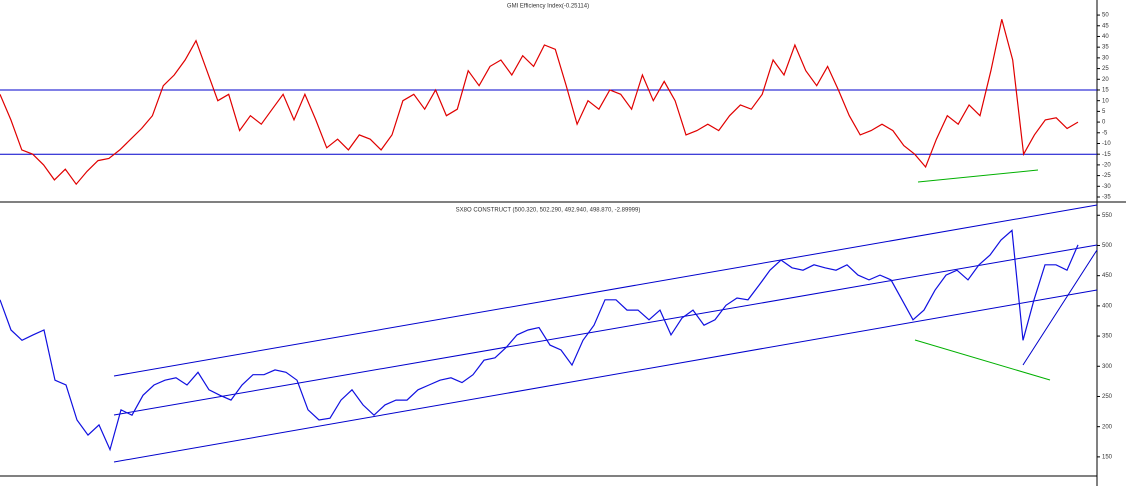  What do you see at coordinates (1105, 80) in the screenshot?
I see `y-tick-label: 20` at bounding box center [1105, 80].